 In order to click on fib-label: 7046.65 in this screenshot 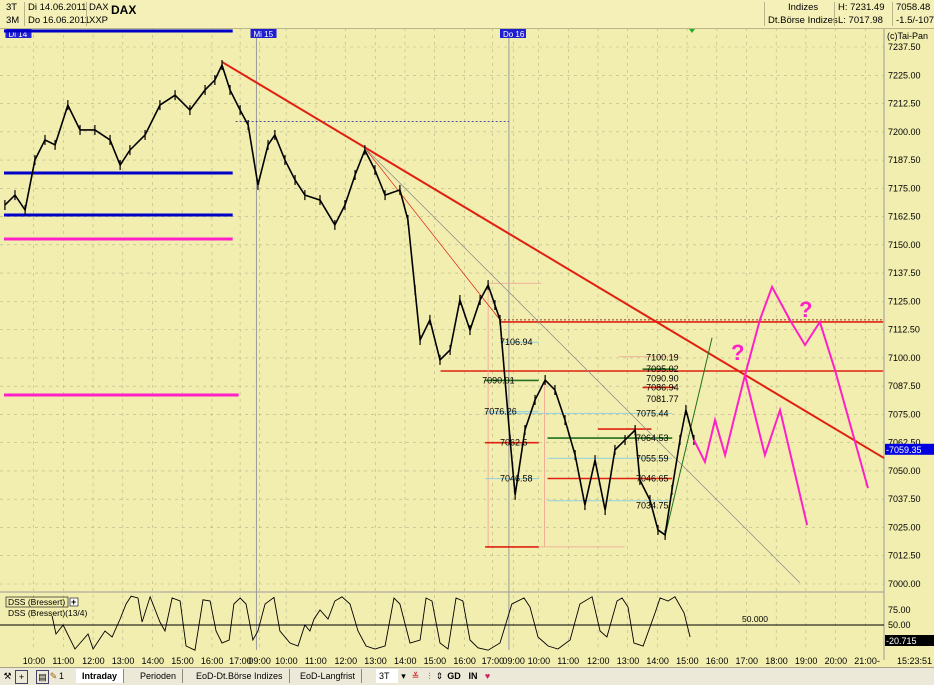, I will do `click(652, 479)`.